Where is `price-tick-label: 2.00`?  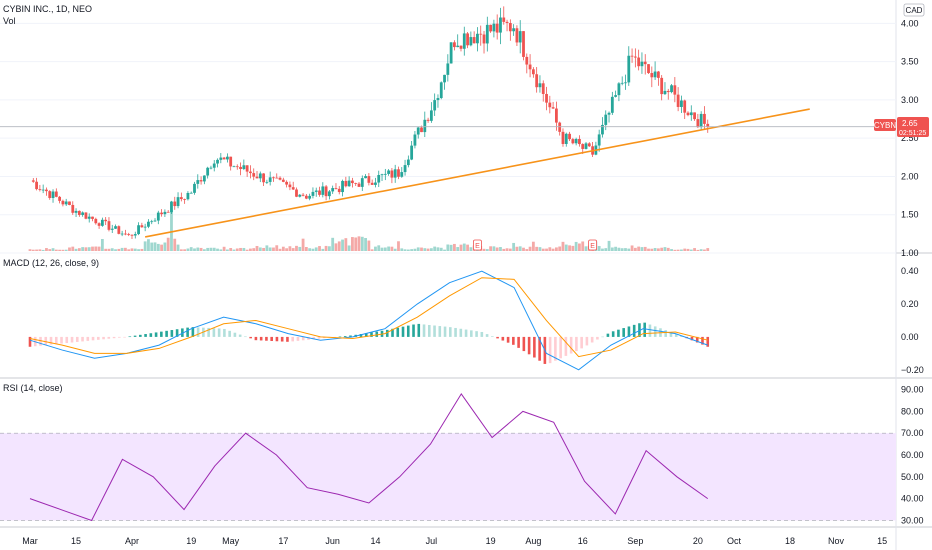
price-tick-label: 2.00 is located at coordinates (910, 176).